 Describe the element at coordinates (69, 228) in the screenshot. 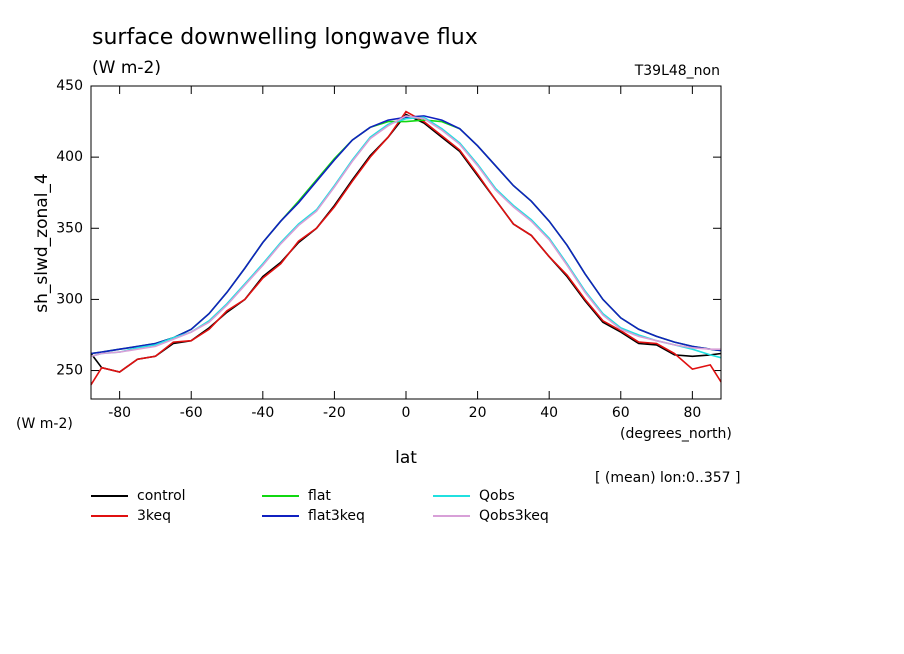

I see `y-tick-label: 350` at that location.